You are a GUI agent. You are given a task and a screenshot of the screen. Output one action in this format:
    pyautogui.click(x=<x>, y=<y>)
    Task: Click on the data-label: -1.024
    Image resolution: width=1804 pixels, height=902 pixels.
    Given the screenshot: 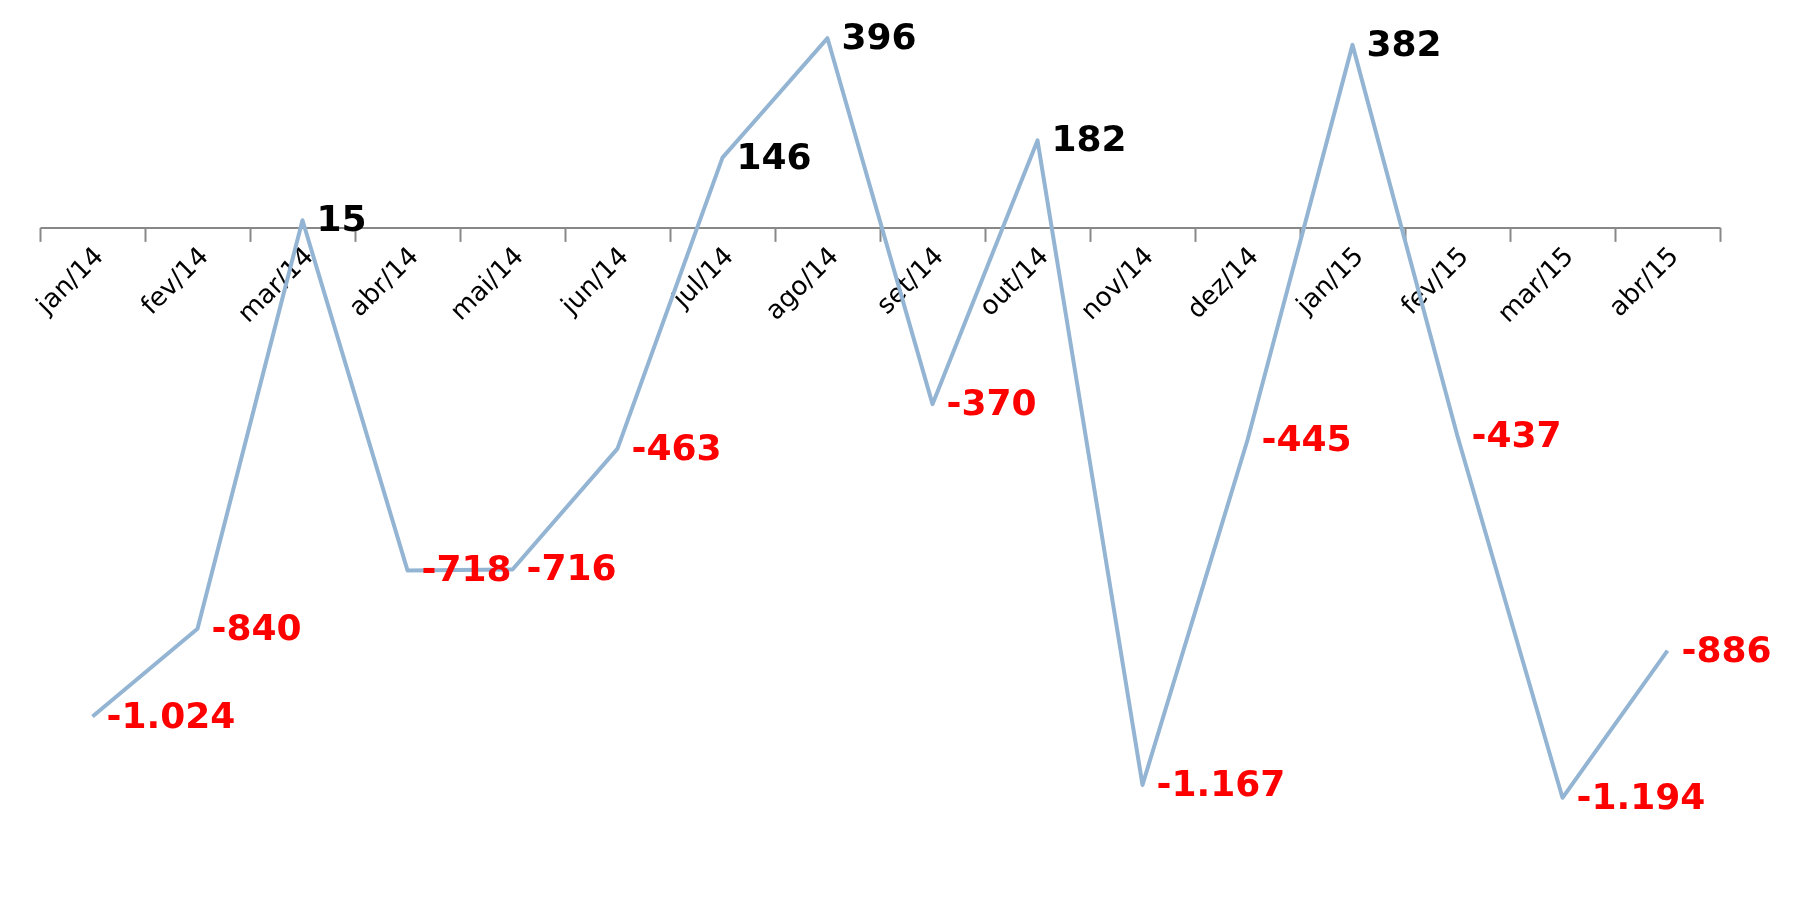 What is the action you would take?
    pyautogui.click(x=171, y=715)
    